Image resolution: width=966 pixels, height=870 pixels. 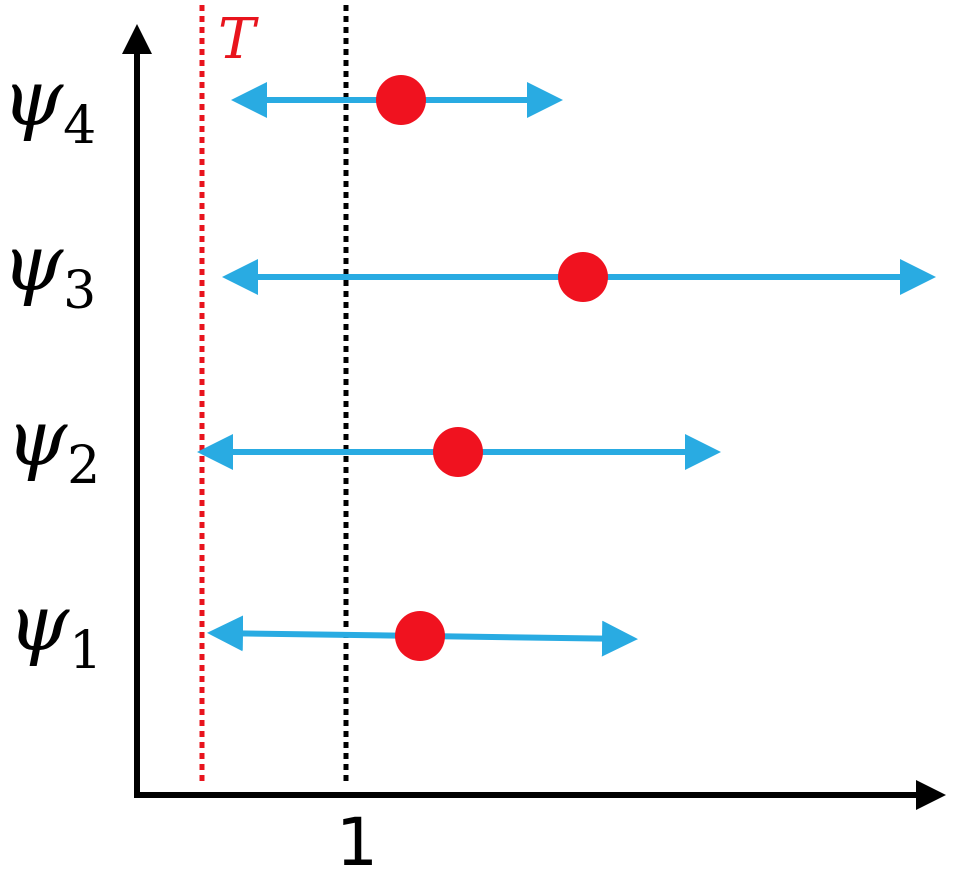 I want to click on row-label: ψ1, so click(x=55, y=630).